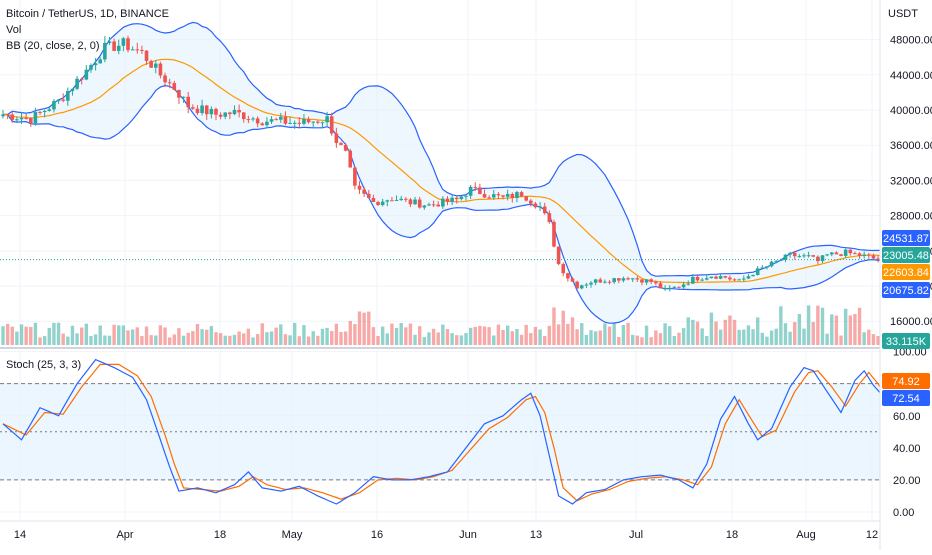 The image size is (932, 555). What do you see at coordinates (907, 449) in the screenshot?
I see `stoch-tick-label: 40.00` at bounding box center [907, 449].